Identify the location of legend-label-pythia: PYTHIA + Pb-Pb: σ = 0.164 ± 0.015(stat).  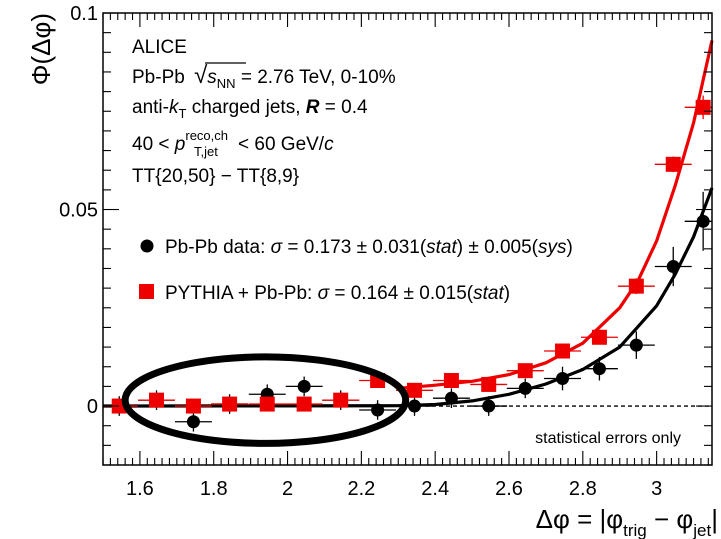
(337, 293).